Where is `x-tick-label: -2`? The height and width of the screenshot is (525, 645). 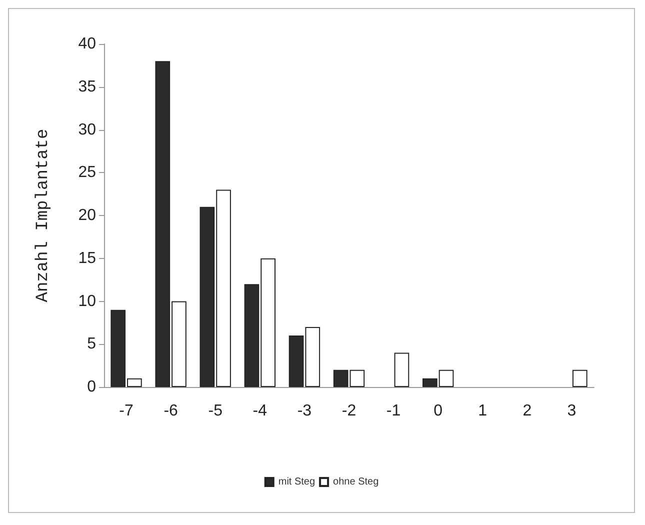 x-tick-label: -2 is located at coordinates (349, 411).